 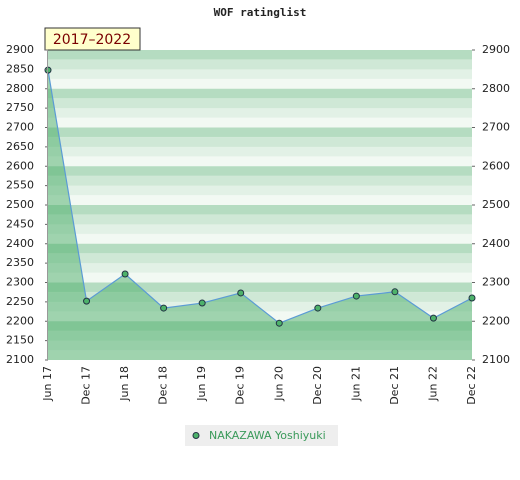 What do you see at coordinates (496, 127) in the screenshot?
I see `y2-tick-label: 2700` at bounding box center [496, 127].